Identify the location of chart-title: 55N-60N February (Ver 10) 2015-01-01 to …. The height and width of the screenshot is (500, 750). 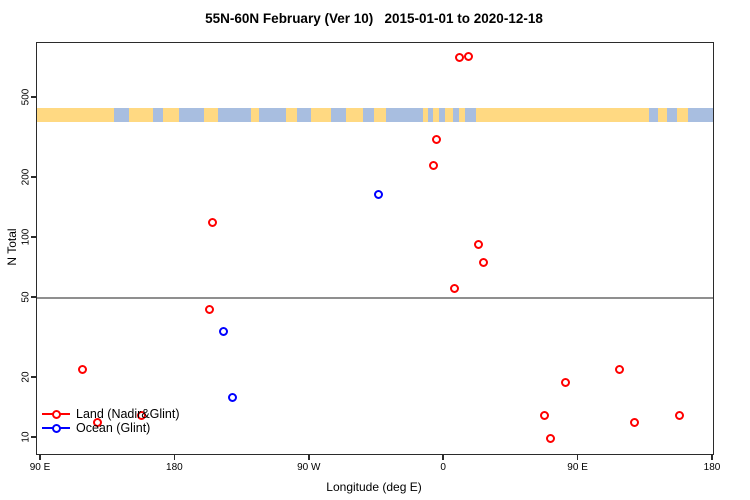
(374, 18).